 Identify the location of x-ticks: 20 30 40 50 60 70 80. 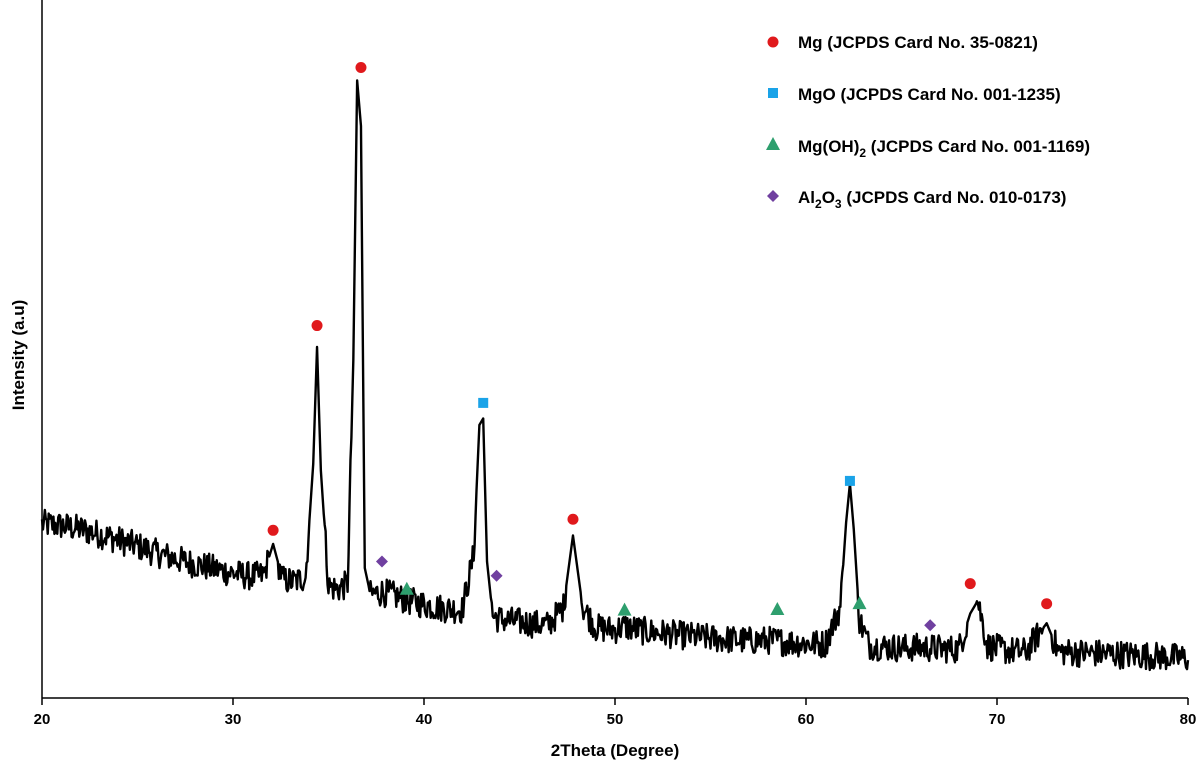
(615, 713).